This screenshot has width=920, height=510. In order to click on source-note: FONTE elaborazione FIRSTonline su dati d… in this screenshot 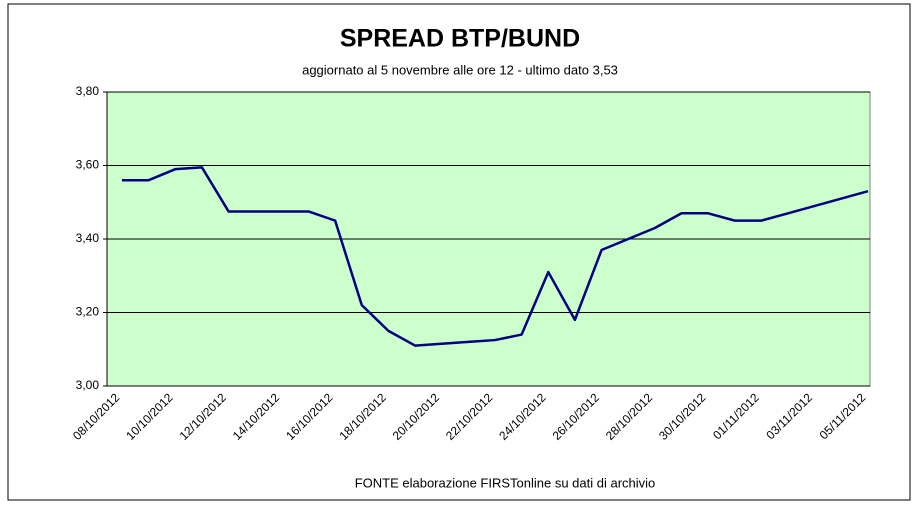, I will do `click(505, 482)`.